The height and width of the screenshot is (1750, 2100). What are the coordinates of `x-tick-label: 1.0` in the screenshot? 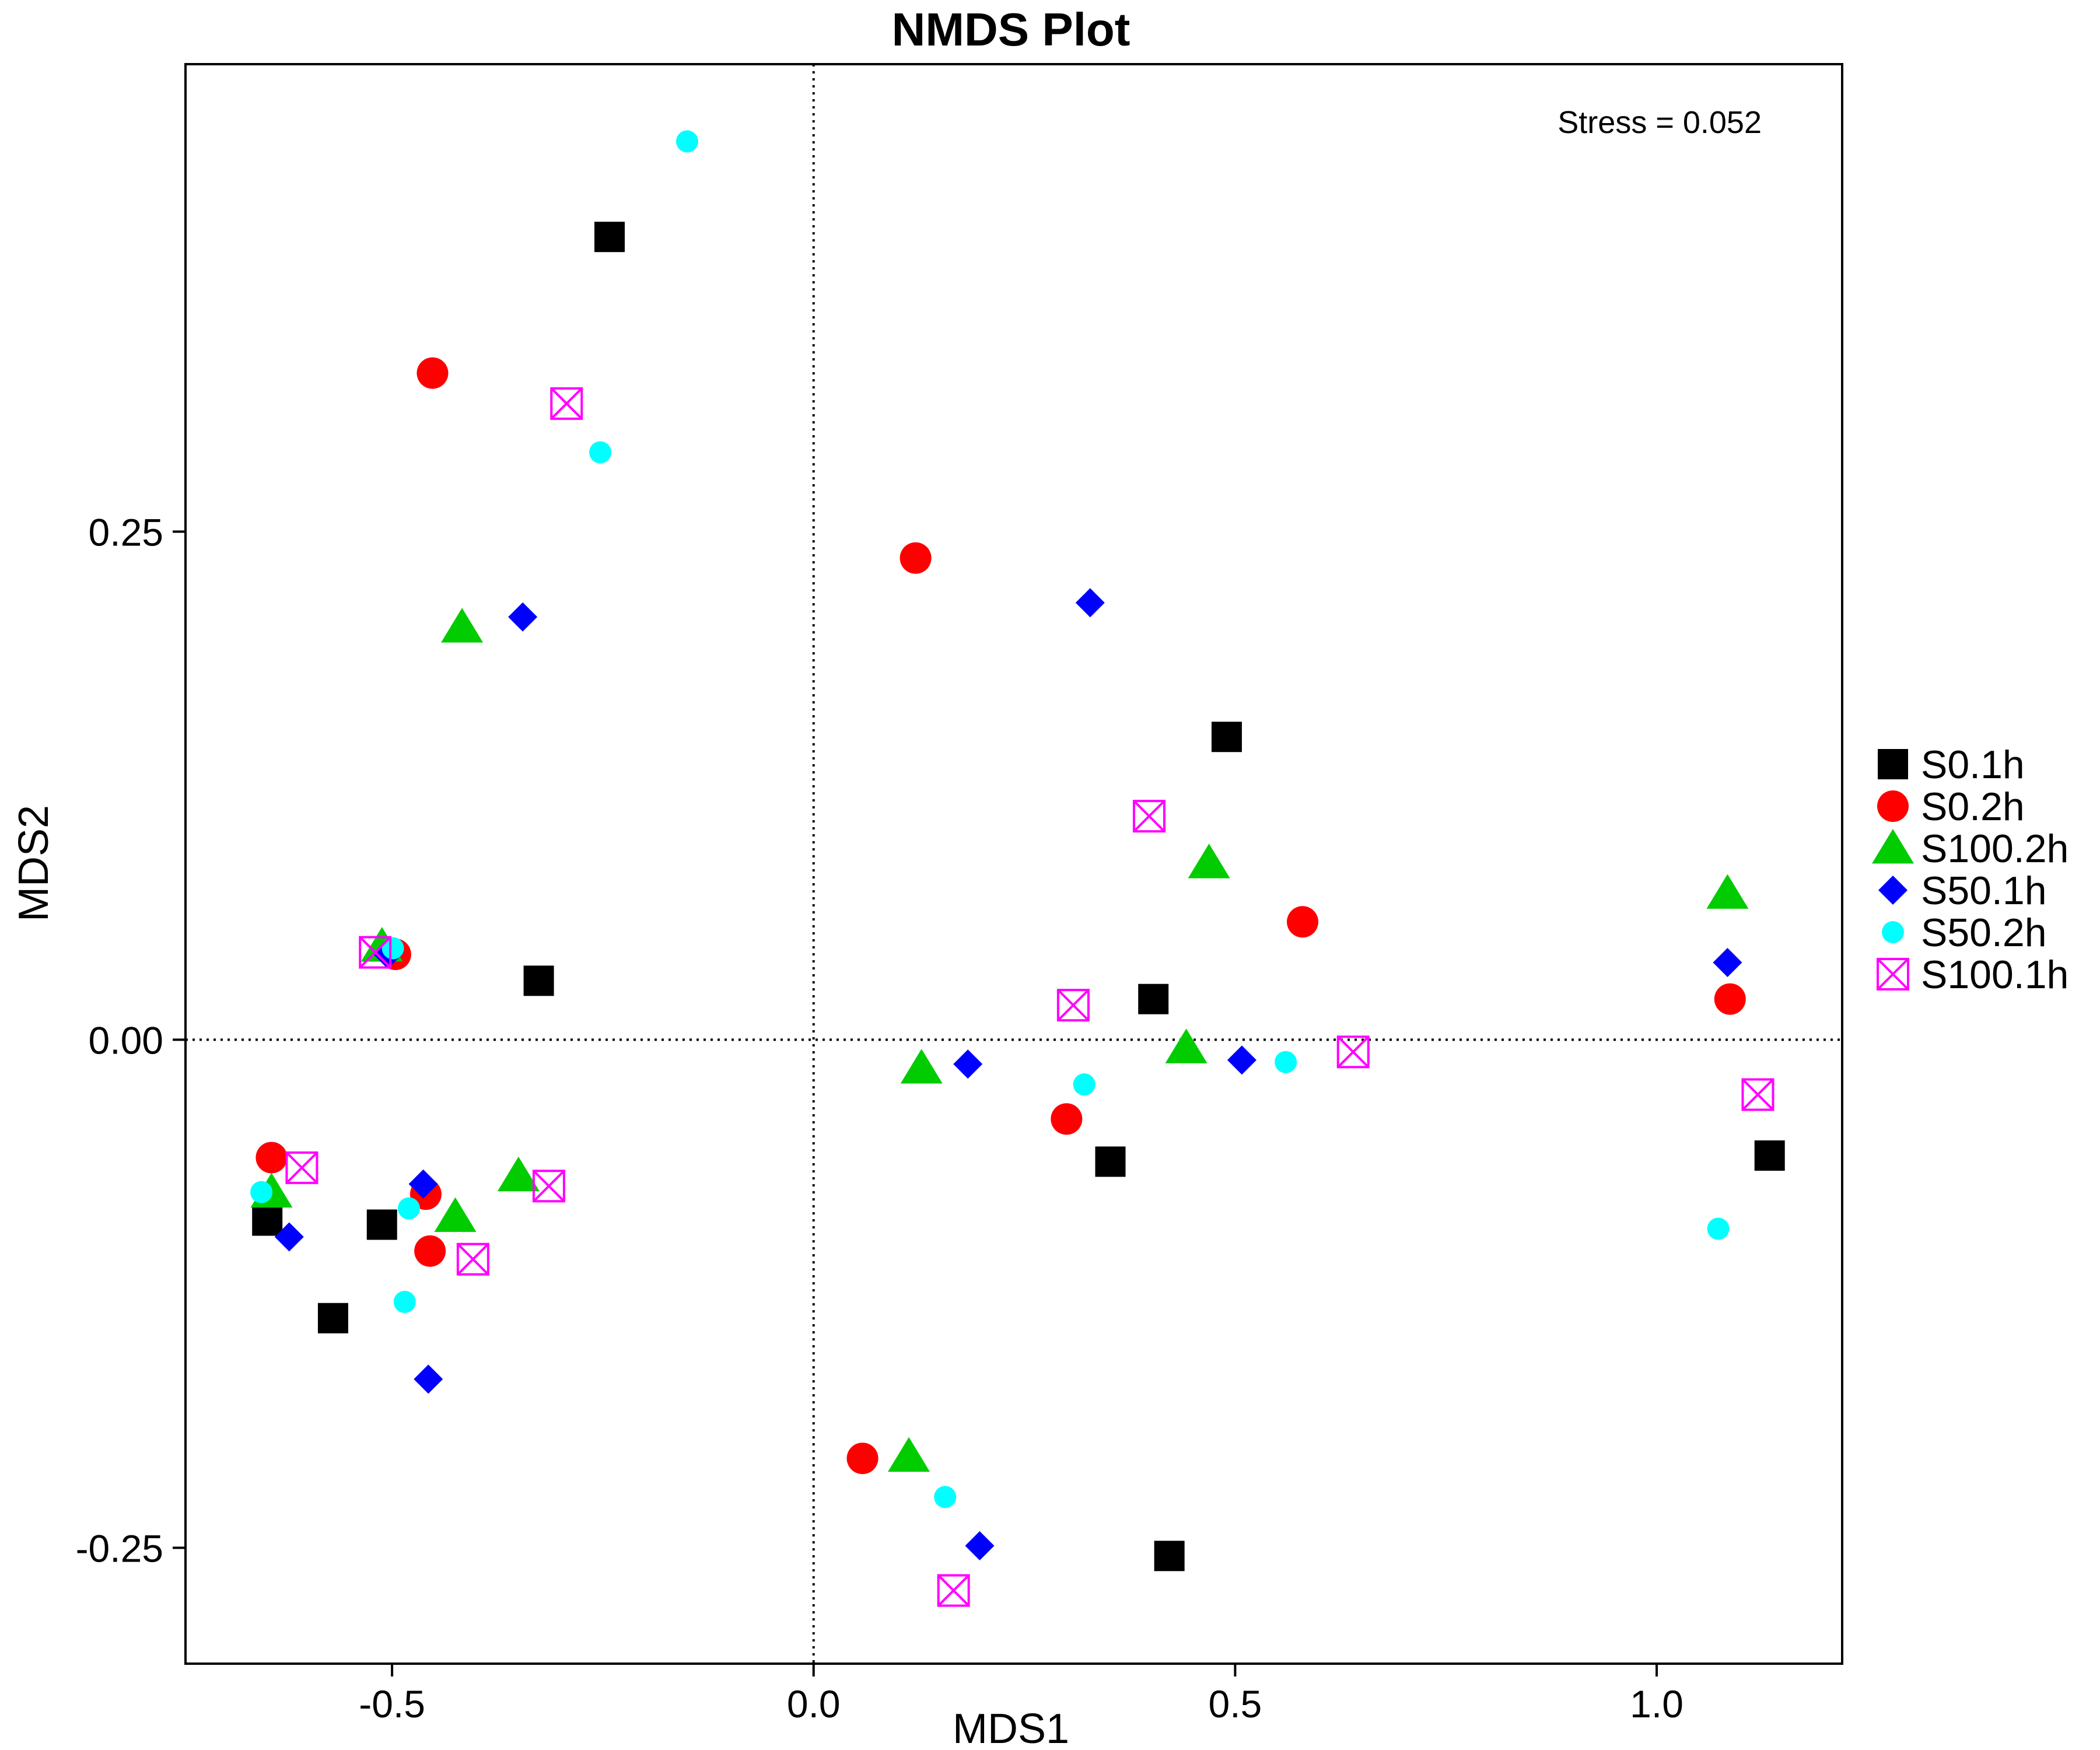 It's located at (1657, 1704).